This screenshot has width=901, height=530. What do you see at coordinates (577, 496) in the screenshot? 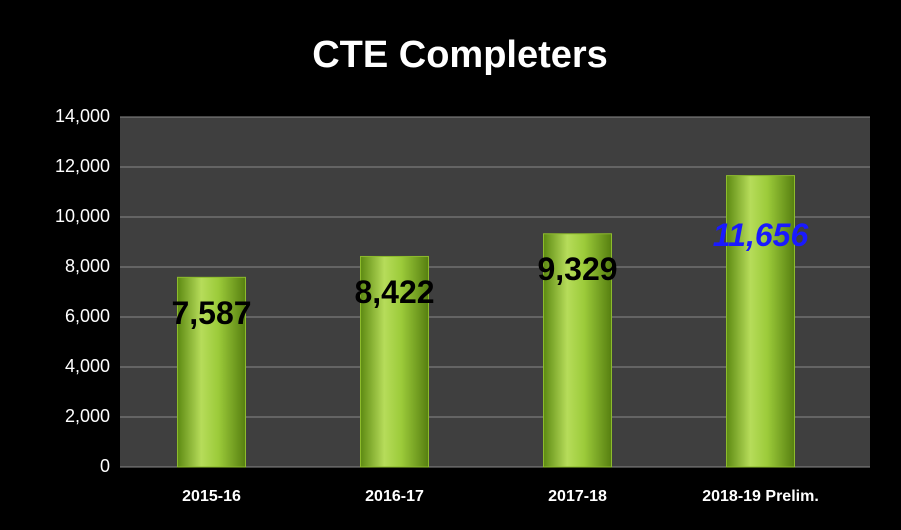
I see `x-tick-label: 2017-18` at bounding box center [577, 496].